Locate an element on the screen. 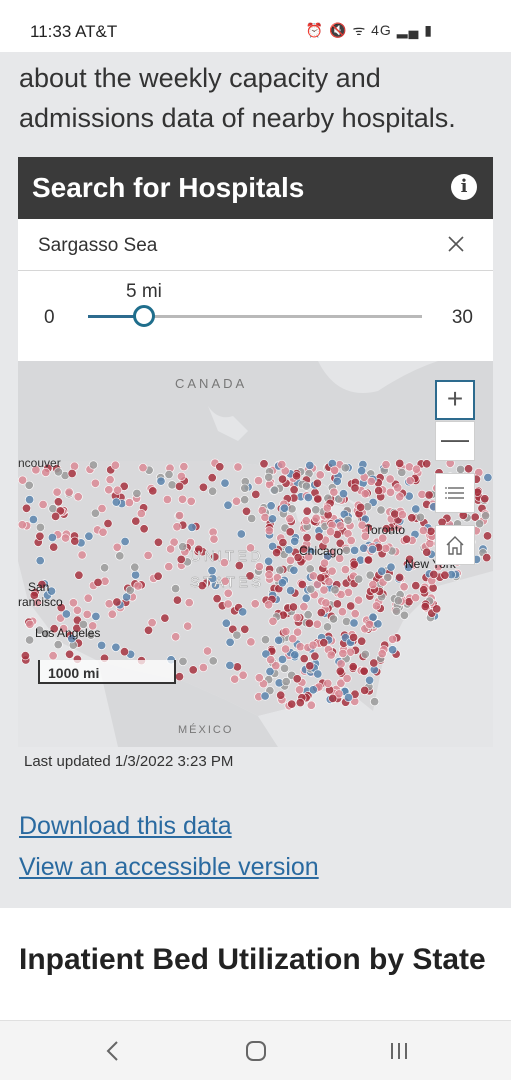 The image size is (511, 1080). slider-track is located at coordinates (255, 316).